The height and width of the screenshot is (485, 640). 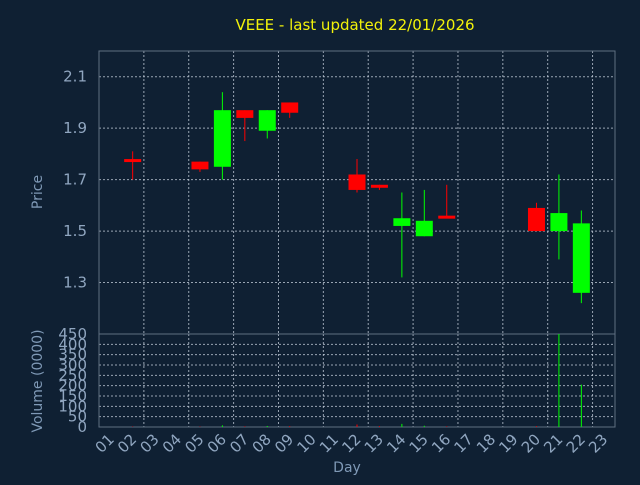 What do you see at coordinates (72, 365) in the screenshot?
I see `volume-tick-label: 300` at bounding box center [72, 365].